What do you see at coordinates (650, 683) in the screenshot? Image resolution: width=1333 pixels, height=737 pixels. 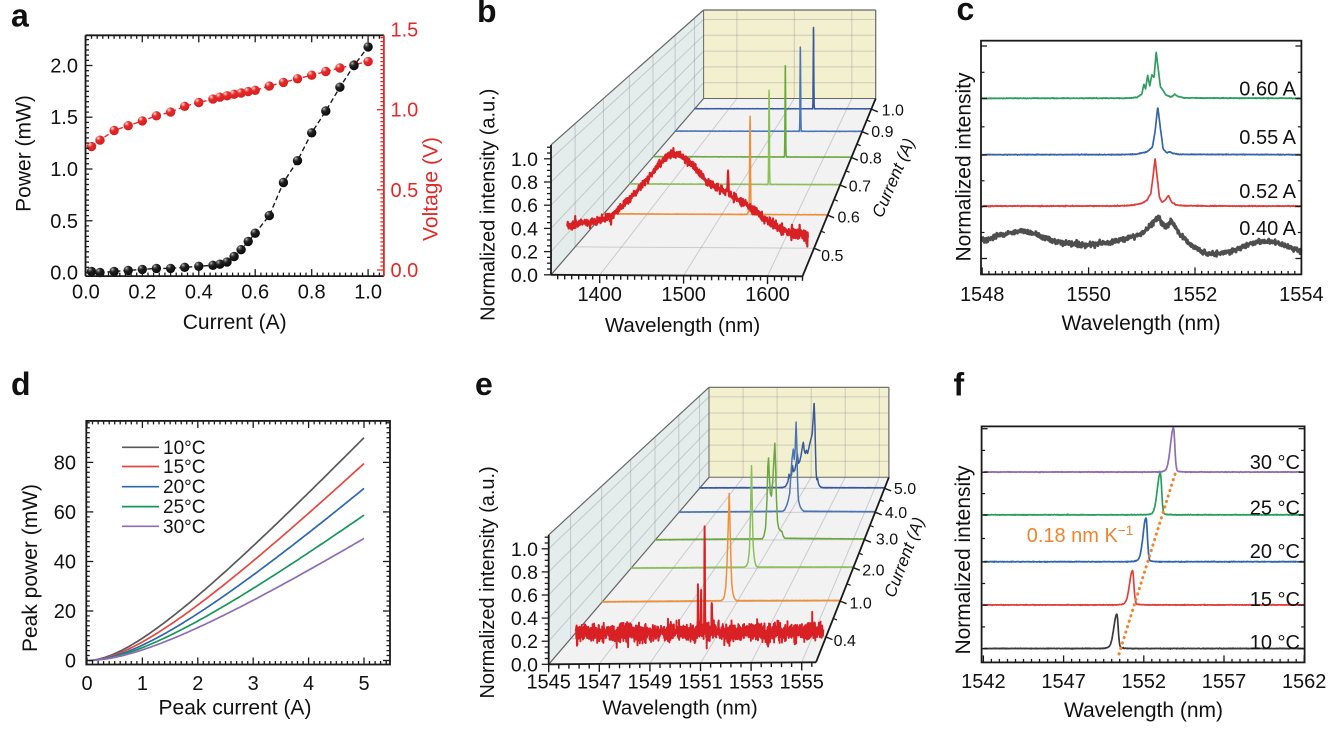 I see `svg-text: 1549` at bounding box center [650, 683].